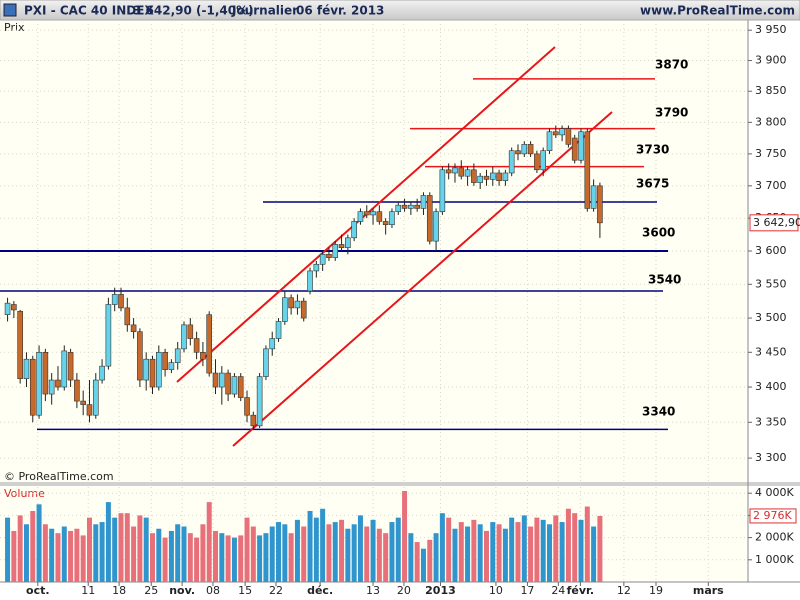 The width and height of the screenshot is (800, 600). Describe the element at coordinates (213, 590) in the screenshot. I see `x-tick-label: 08` at that location.